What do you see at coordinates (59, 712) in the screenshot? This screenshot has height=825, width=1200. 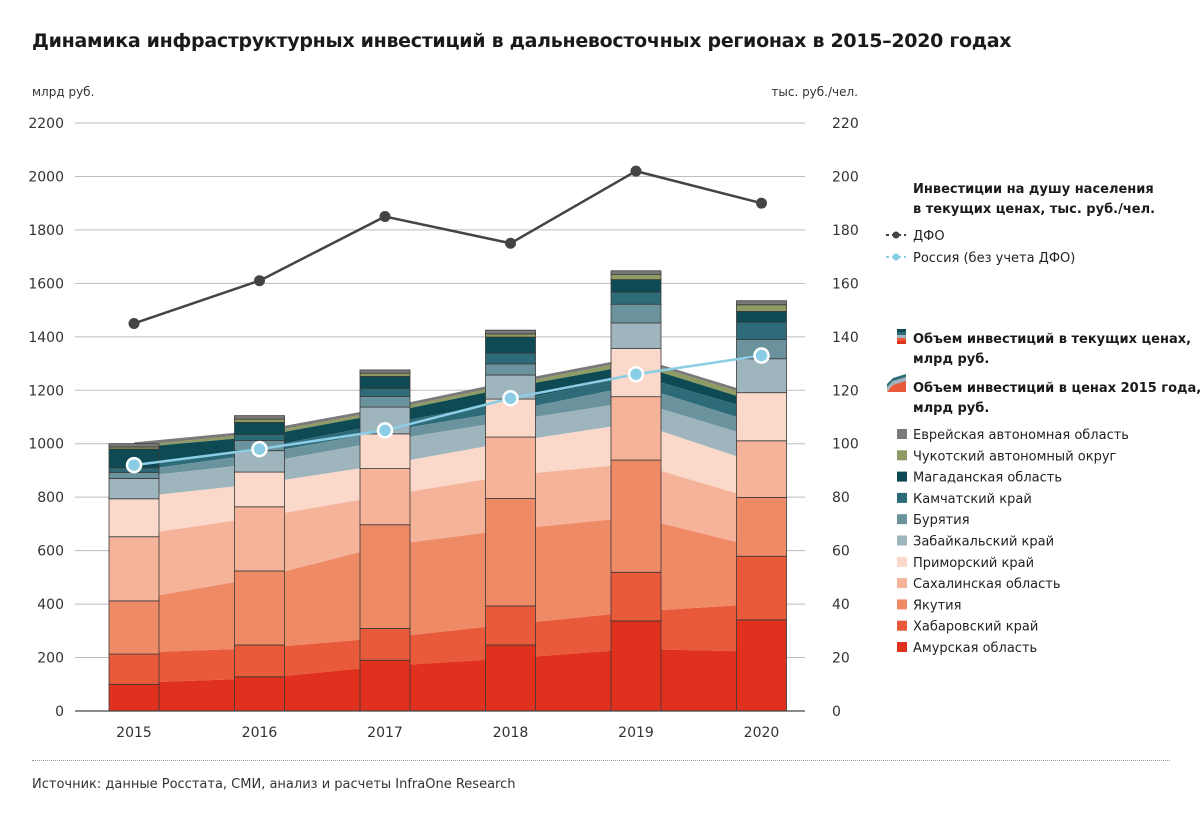 I see `y-left-tick-label: 0` at bounding box center [59, 712].